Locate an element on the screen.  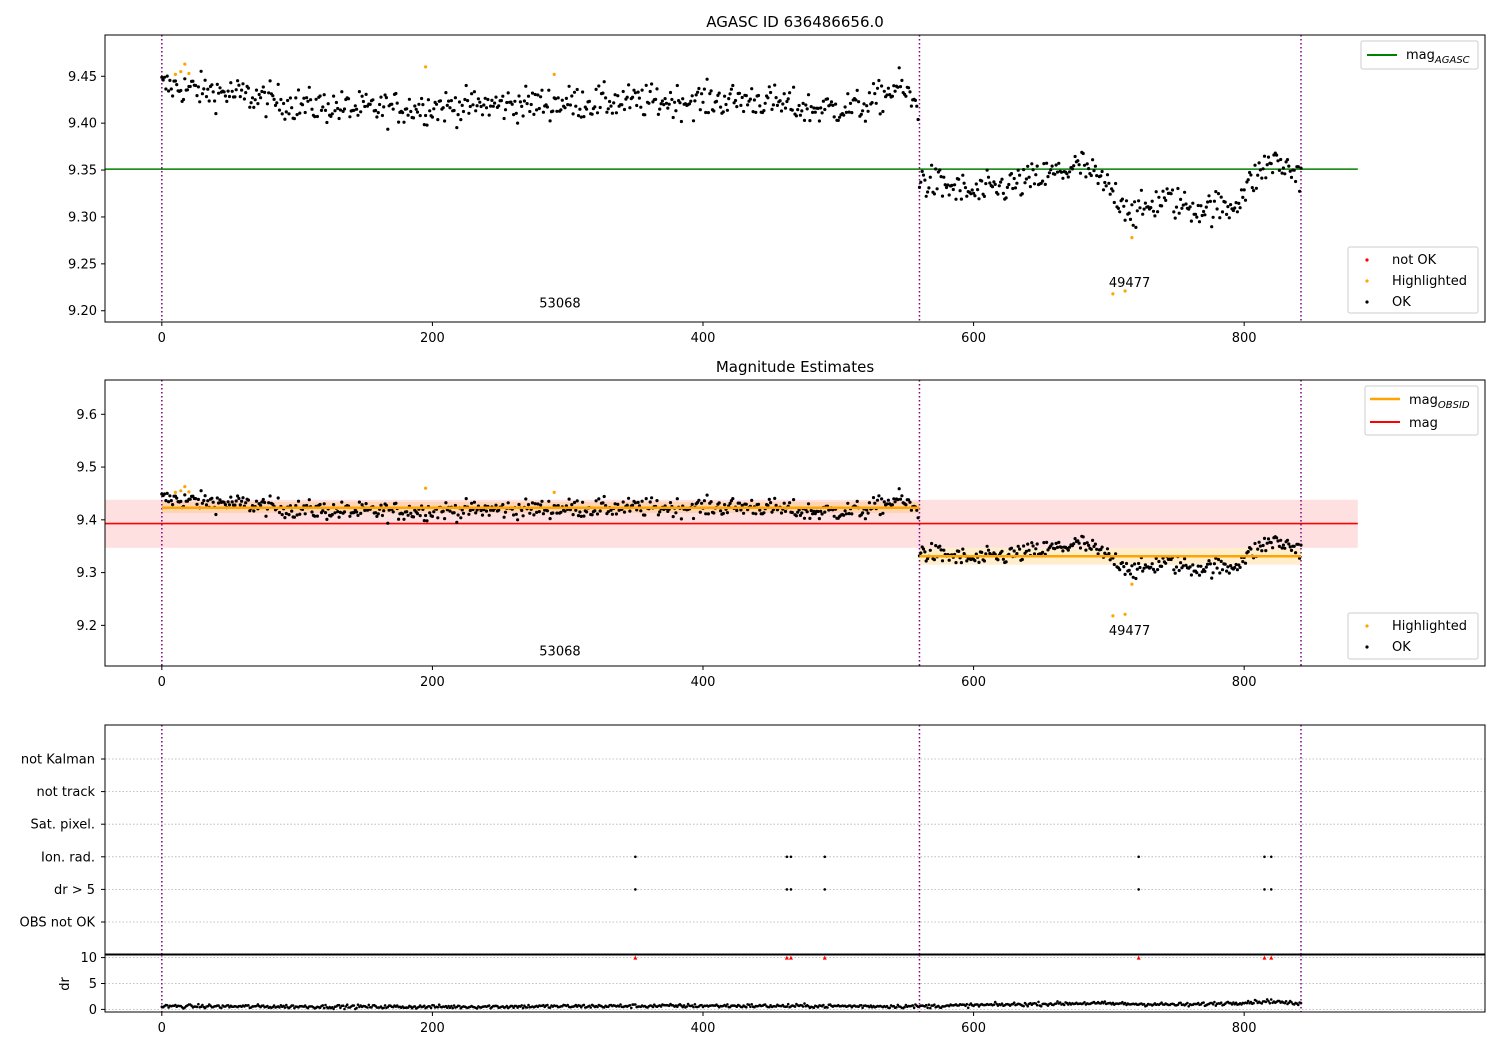
y-tick-label: 9.6 is located at coordinates (86, 415).